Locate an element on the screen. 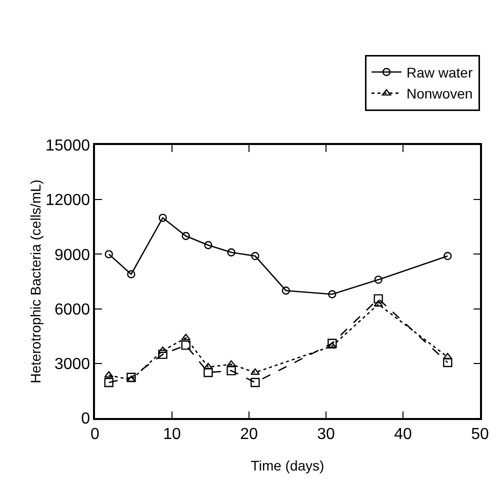 The height and width of the screenshot is (493, 498). x-tick-label: 30 is located at coordinates (326, 434).